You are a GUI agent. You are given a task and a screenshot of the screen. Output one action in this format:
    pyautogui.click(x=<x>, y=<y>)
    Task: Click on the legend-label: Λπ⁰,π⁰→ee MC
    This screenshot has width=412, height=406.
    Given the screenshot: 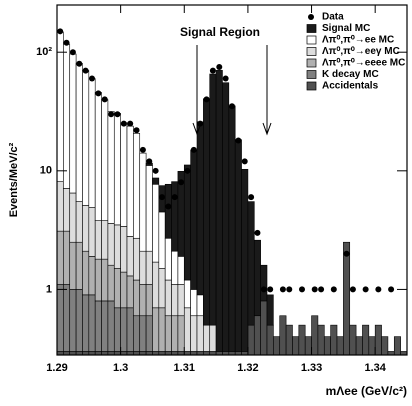 What is the action you would take?
    pyautogui.click(x=358, y=40)
    